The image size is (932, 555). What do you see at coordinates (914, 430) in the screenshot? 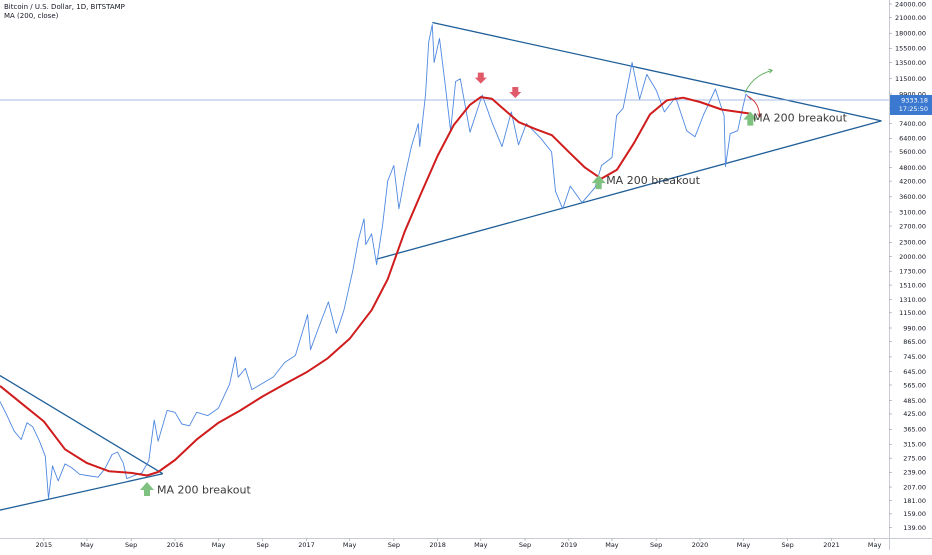
I see `y-tick-label: 365.00` at bounding box center [914, 430].